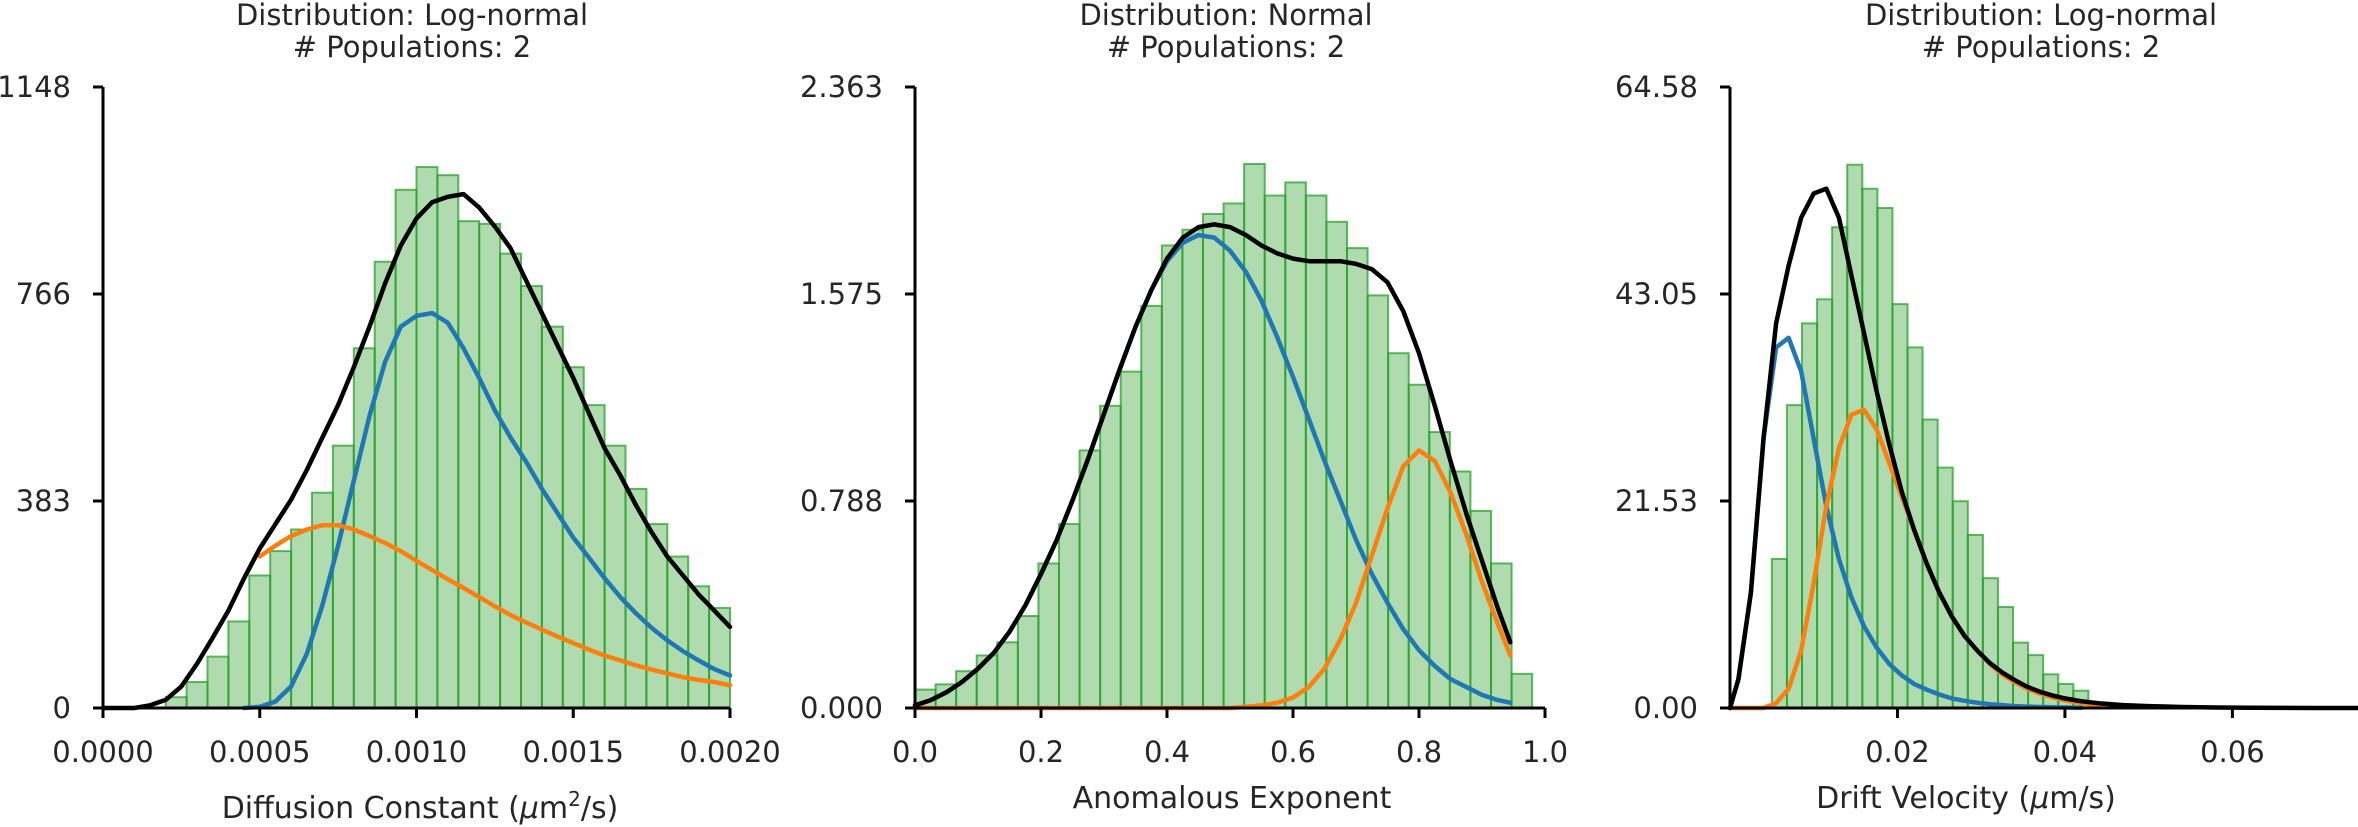  Describe the element at coordinates (1656, 294) in the screenshot. I see `y-tick-label: 43.05` at that location.